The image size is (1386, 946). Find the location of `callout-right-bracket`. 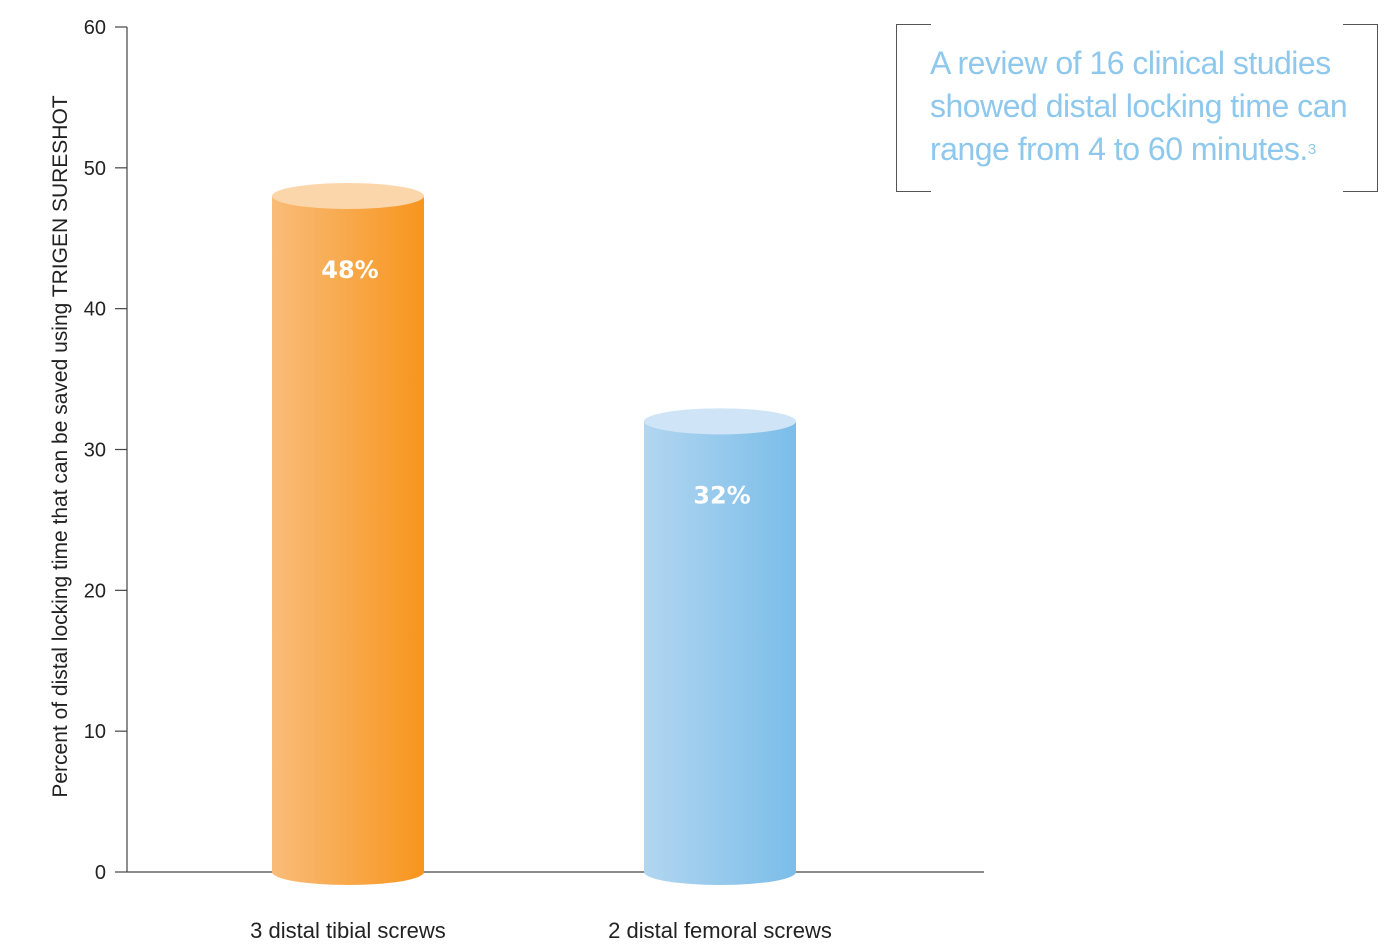

callout-right-bracket is located at coordinates (1360, 108).